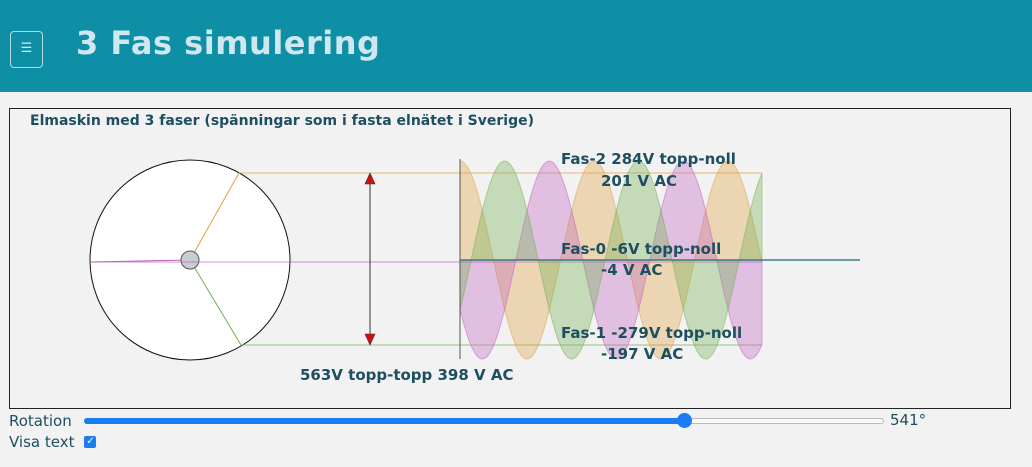 Image resolution: width=1032 pixels, height=467 pixels. I want to click on rotation-value: 541°, so click(908, 420).